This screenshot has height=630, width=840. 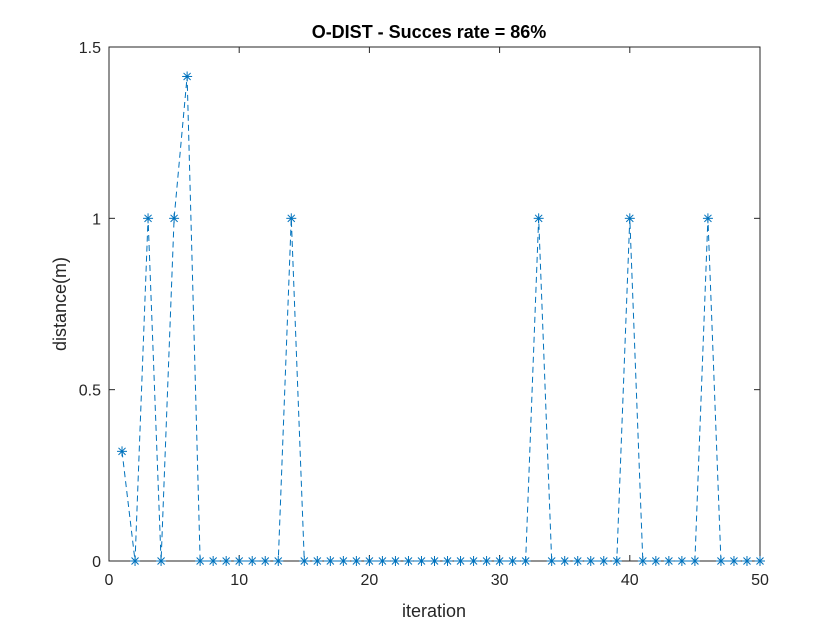 I want to click on y-tick-label: 0, so click(x=96, y=562).